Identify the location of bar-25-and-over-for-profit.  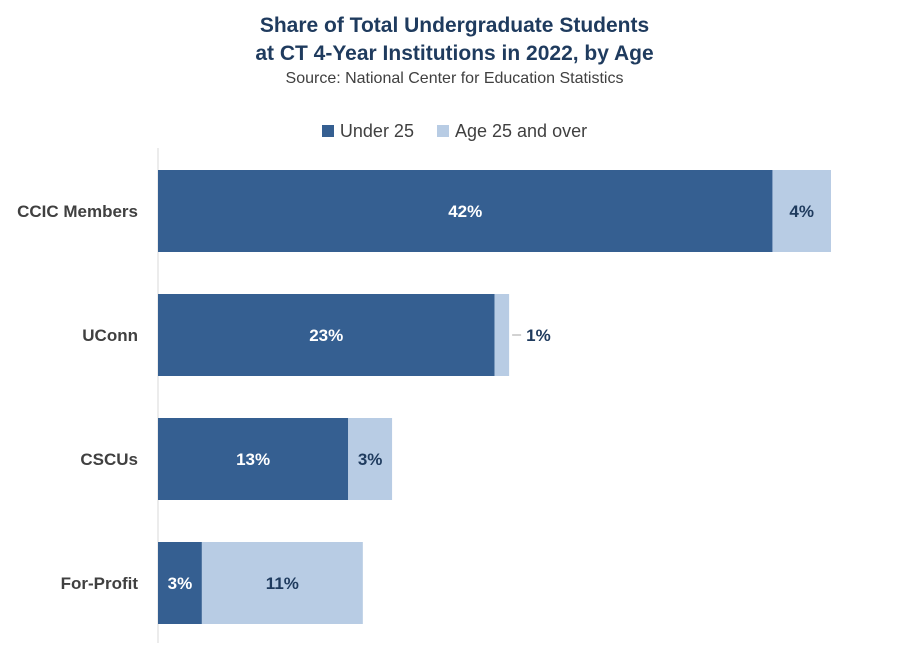
(282, 583).